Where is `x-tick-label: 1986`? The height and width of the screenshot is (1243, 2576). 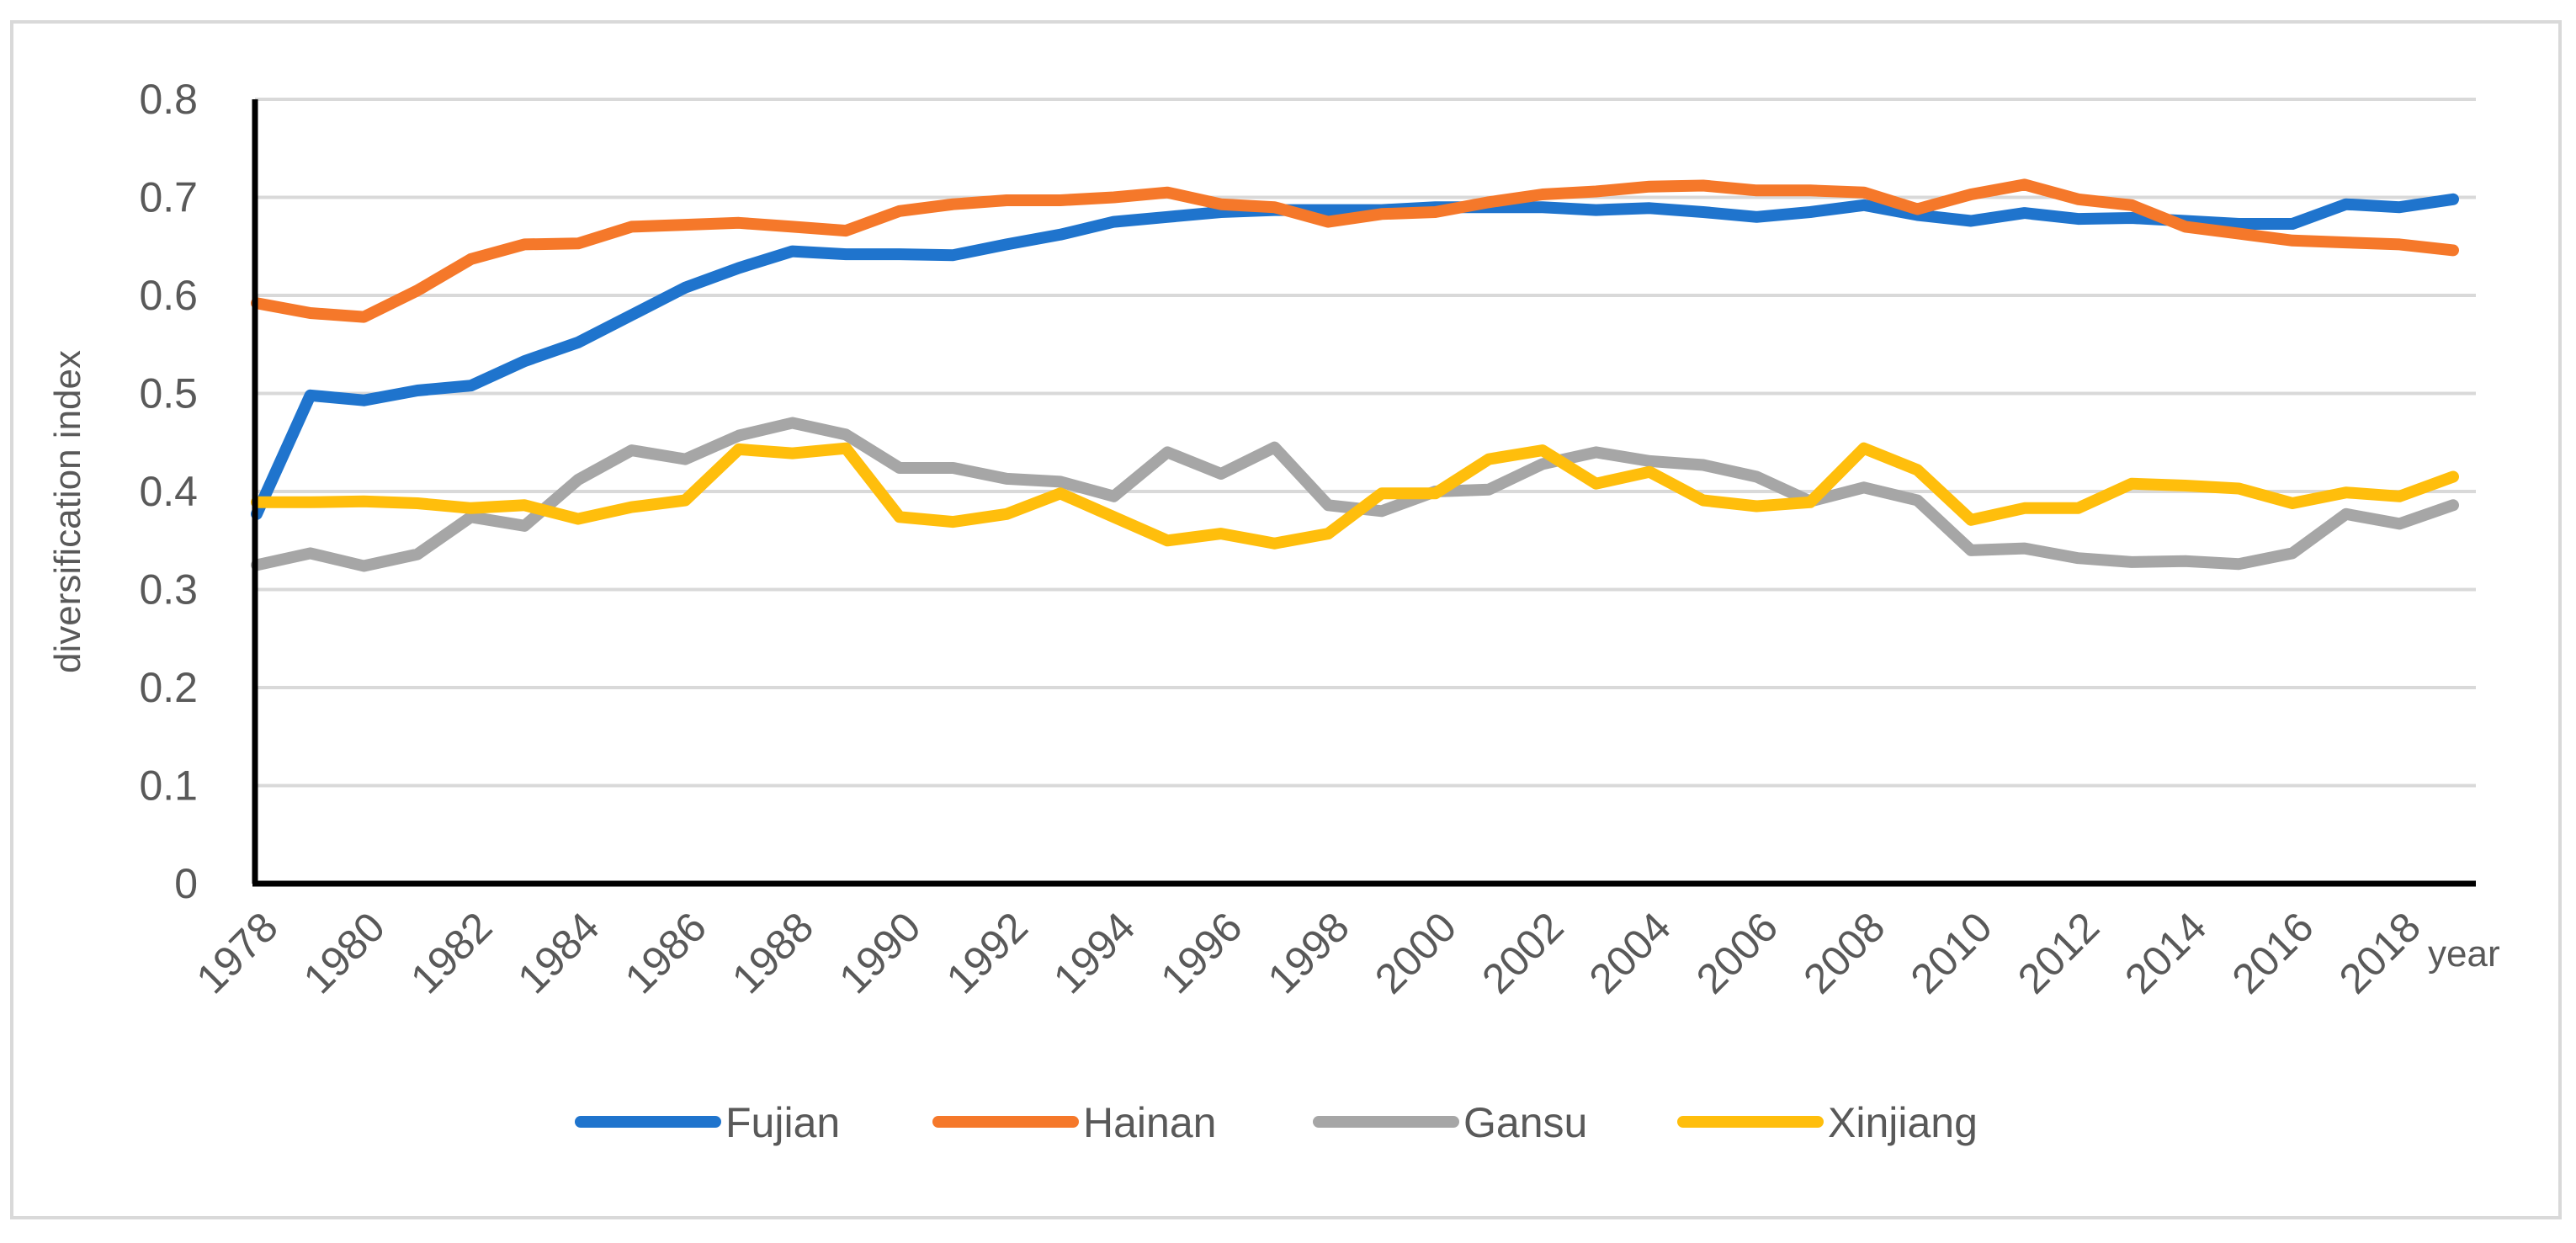 x-tick-label: 1986 is located at coordinates (665, 952).